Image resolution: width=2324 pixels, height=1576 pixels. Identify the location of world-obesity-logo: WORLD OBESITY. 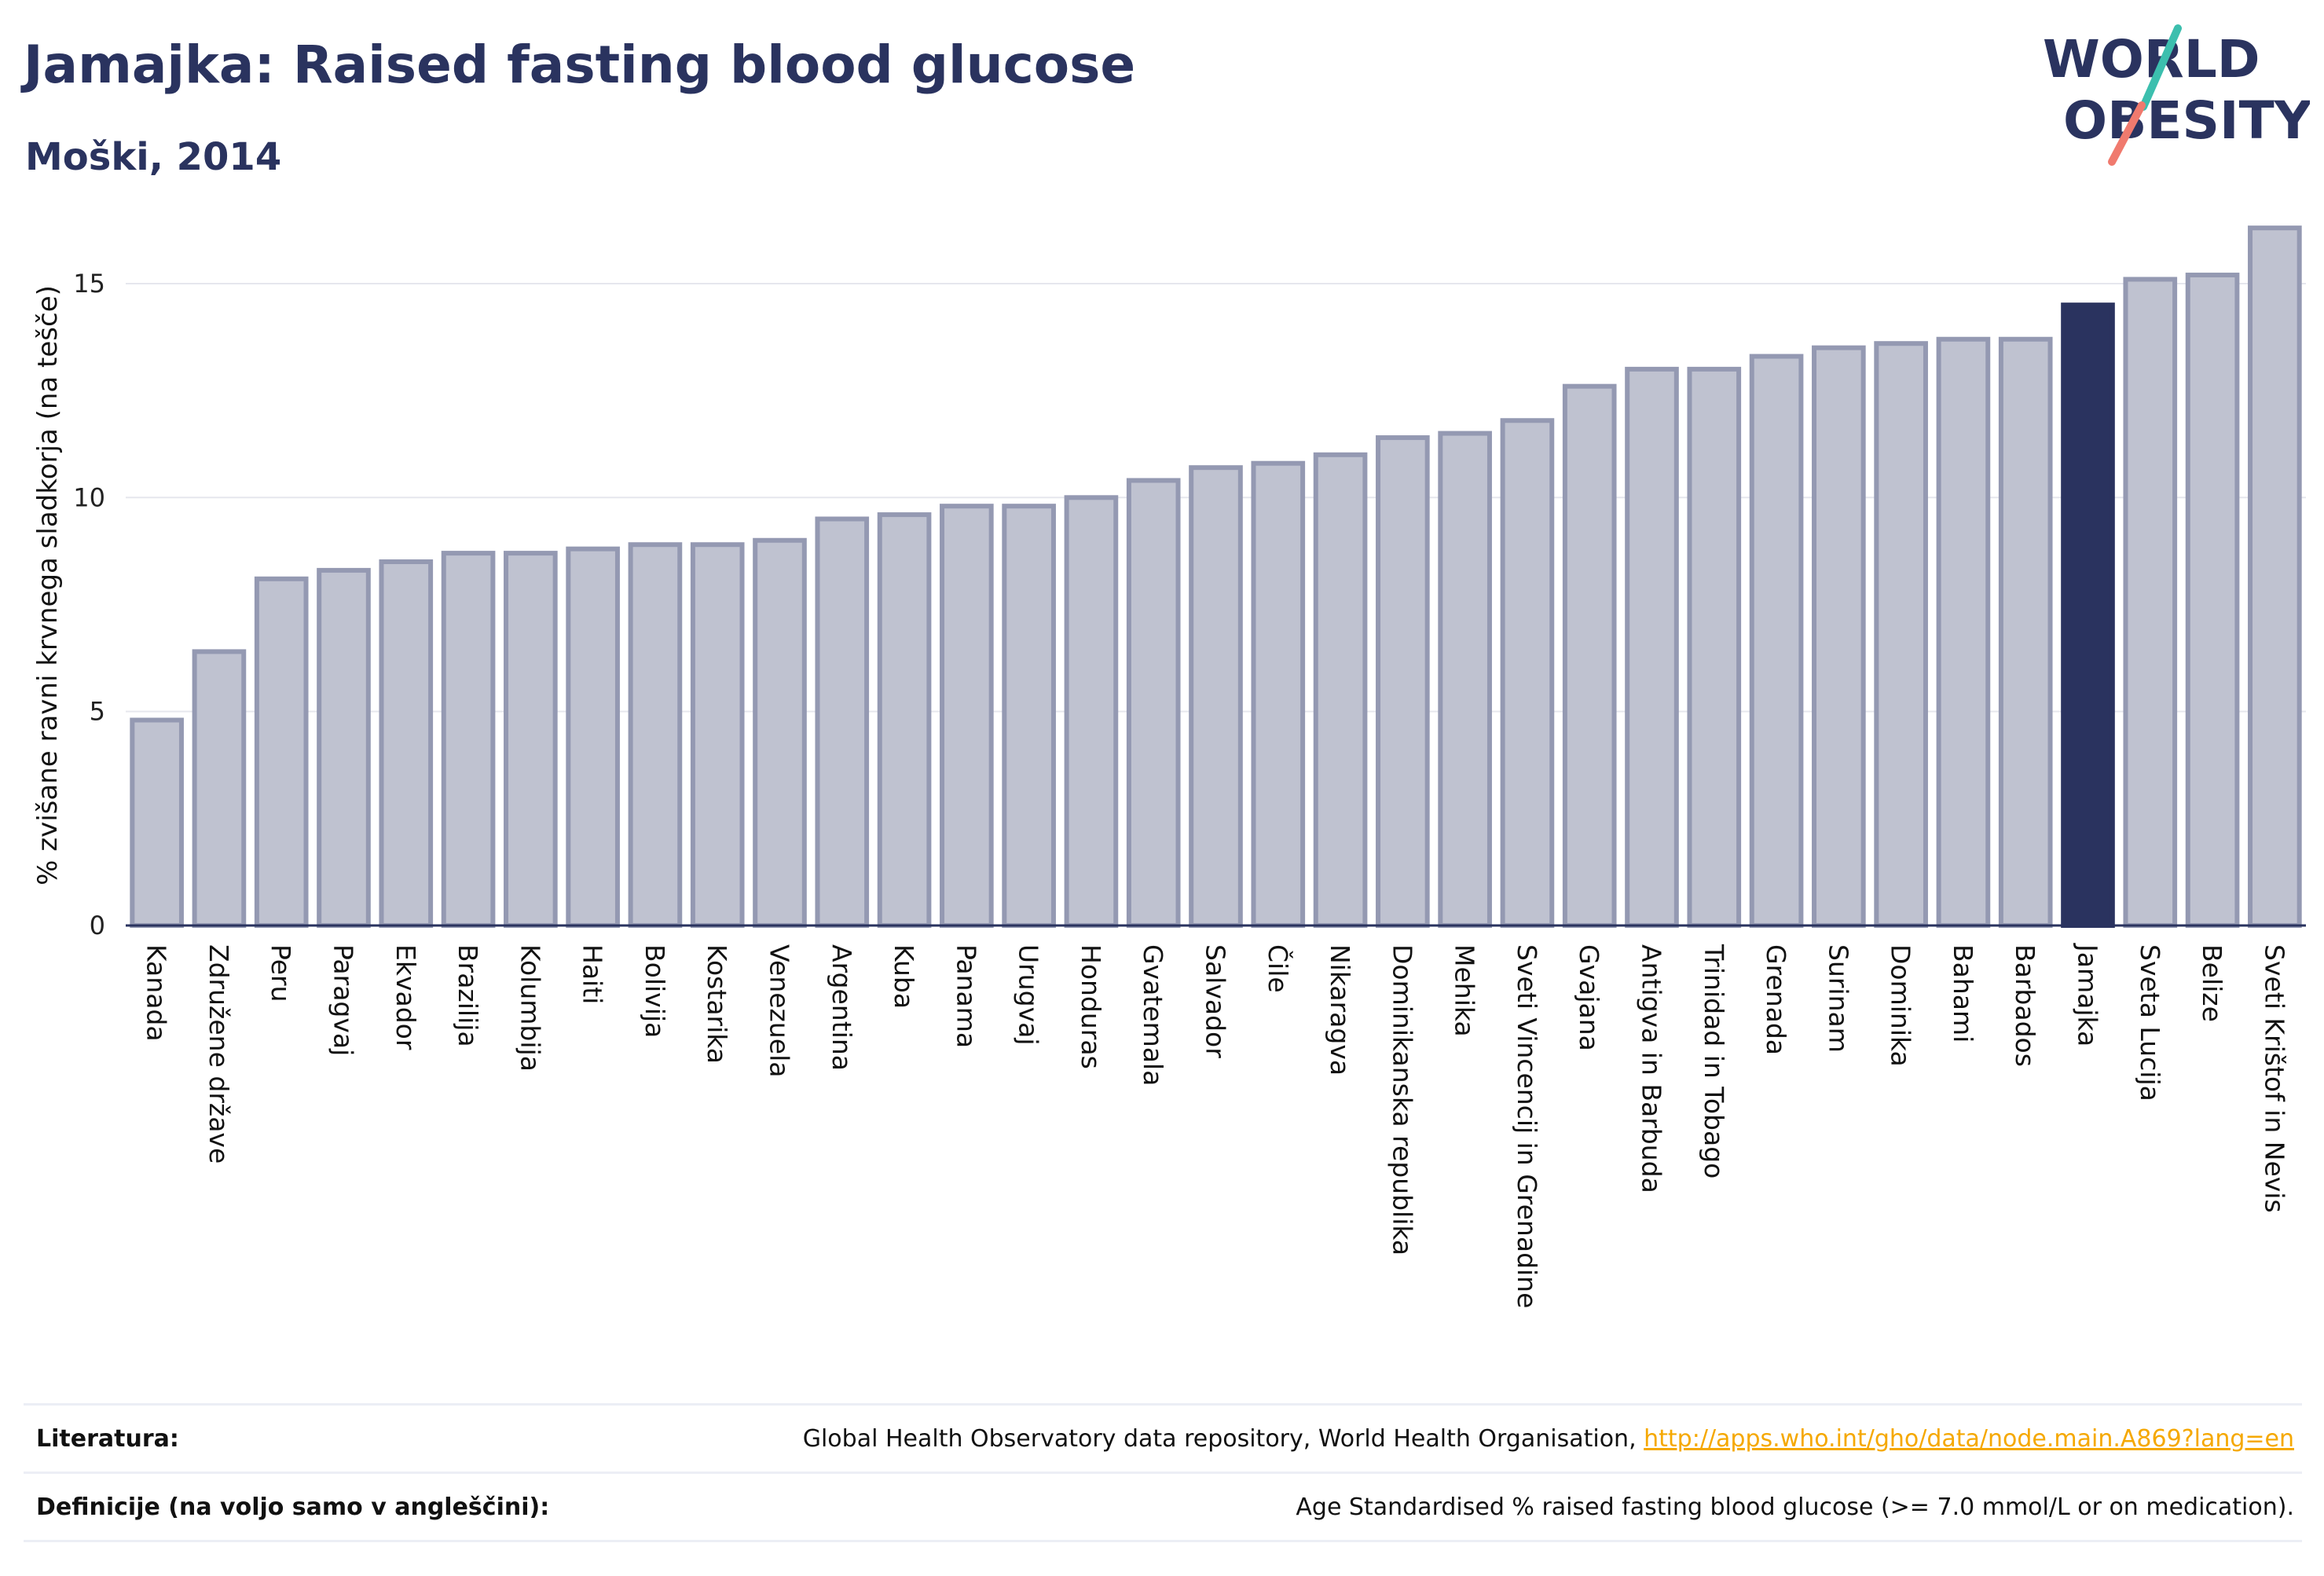
(2176, 95).